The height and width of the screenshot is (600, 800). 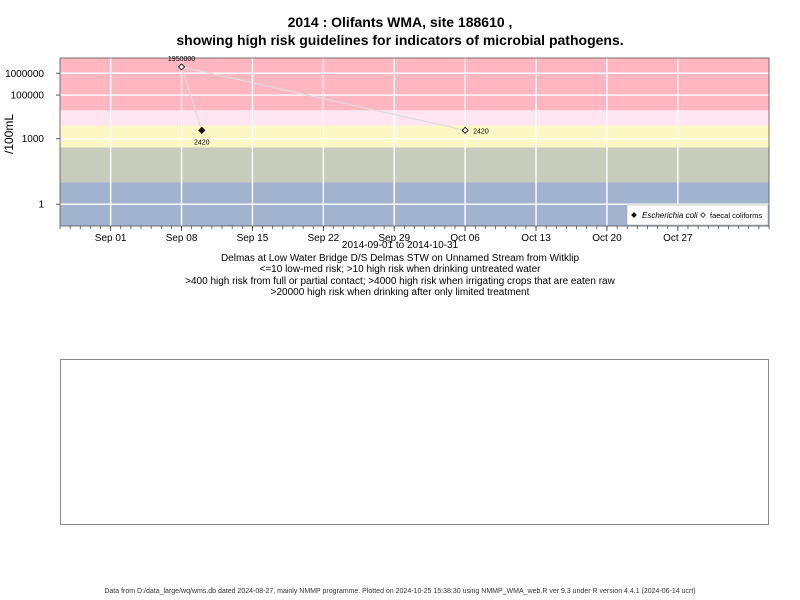 What do you see at coordinates (670, 215) in the screenshot?
I see `legend-label-ecoli: Escherichia coli` at bounding box center [670, 215].